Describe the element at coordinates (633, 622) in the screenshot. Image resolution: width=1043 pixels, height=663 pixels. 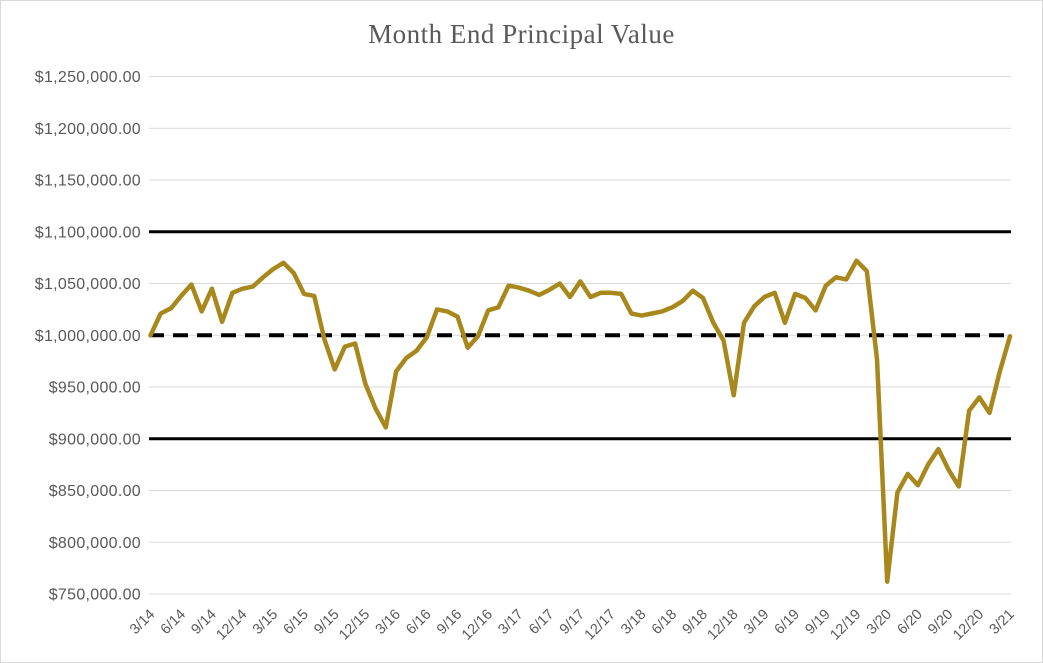
I see `x-tick-label: 3/18` at that location.